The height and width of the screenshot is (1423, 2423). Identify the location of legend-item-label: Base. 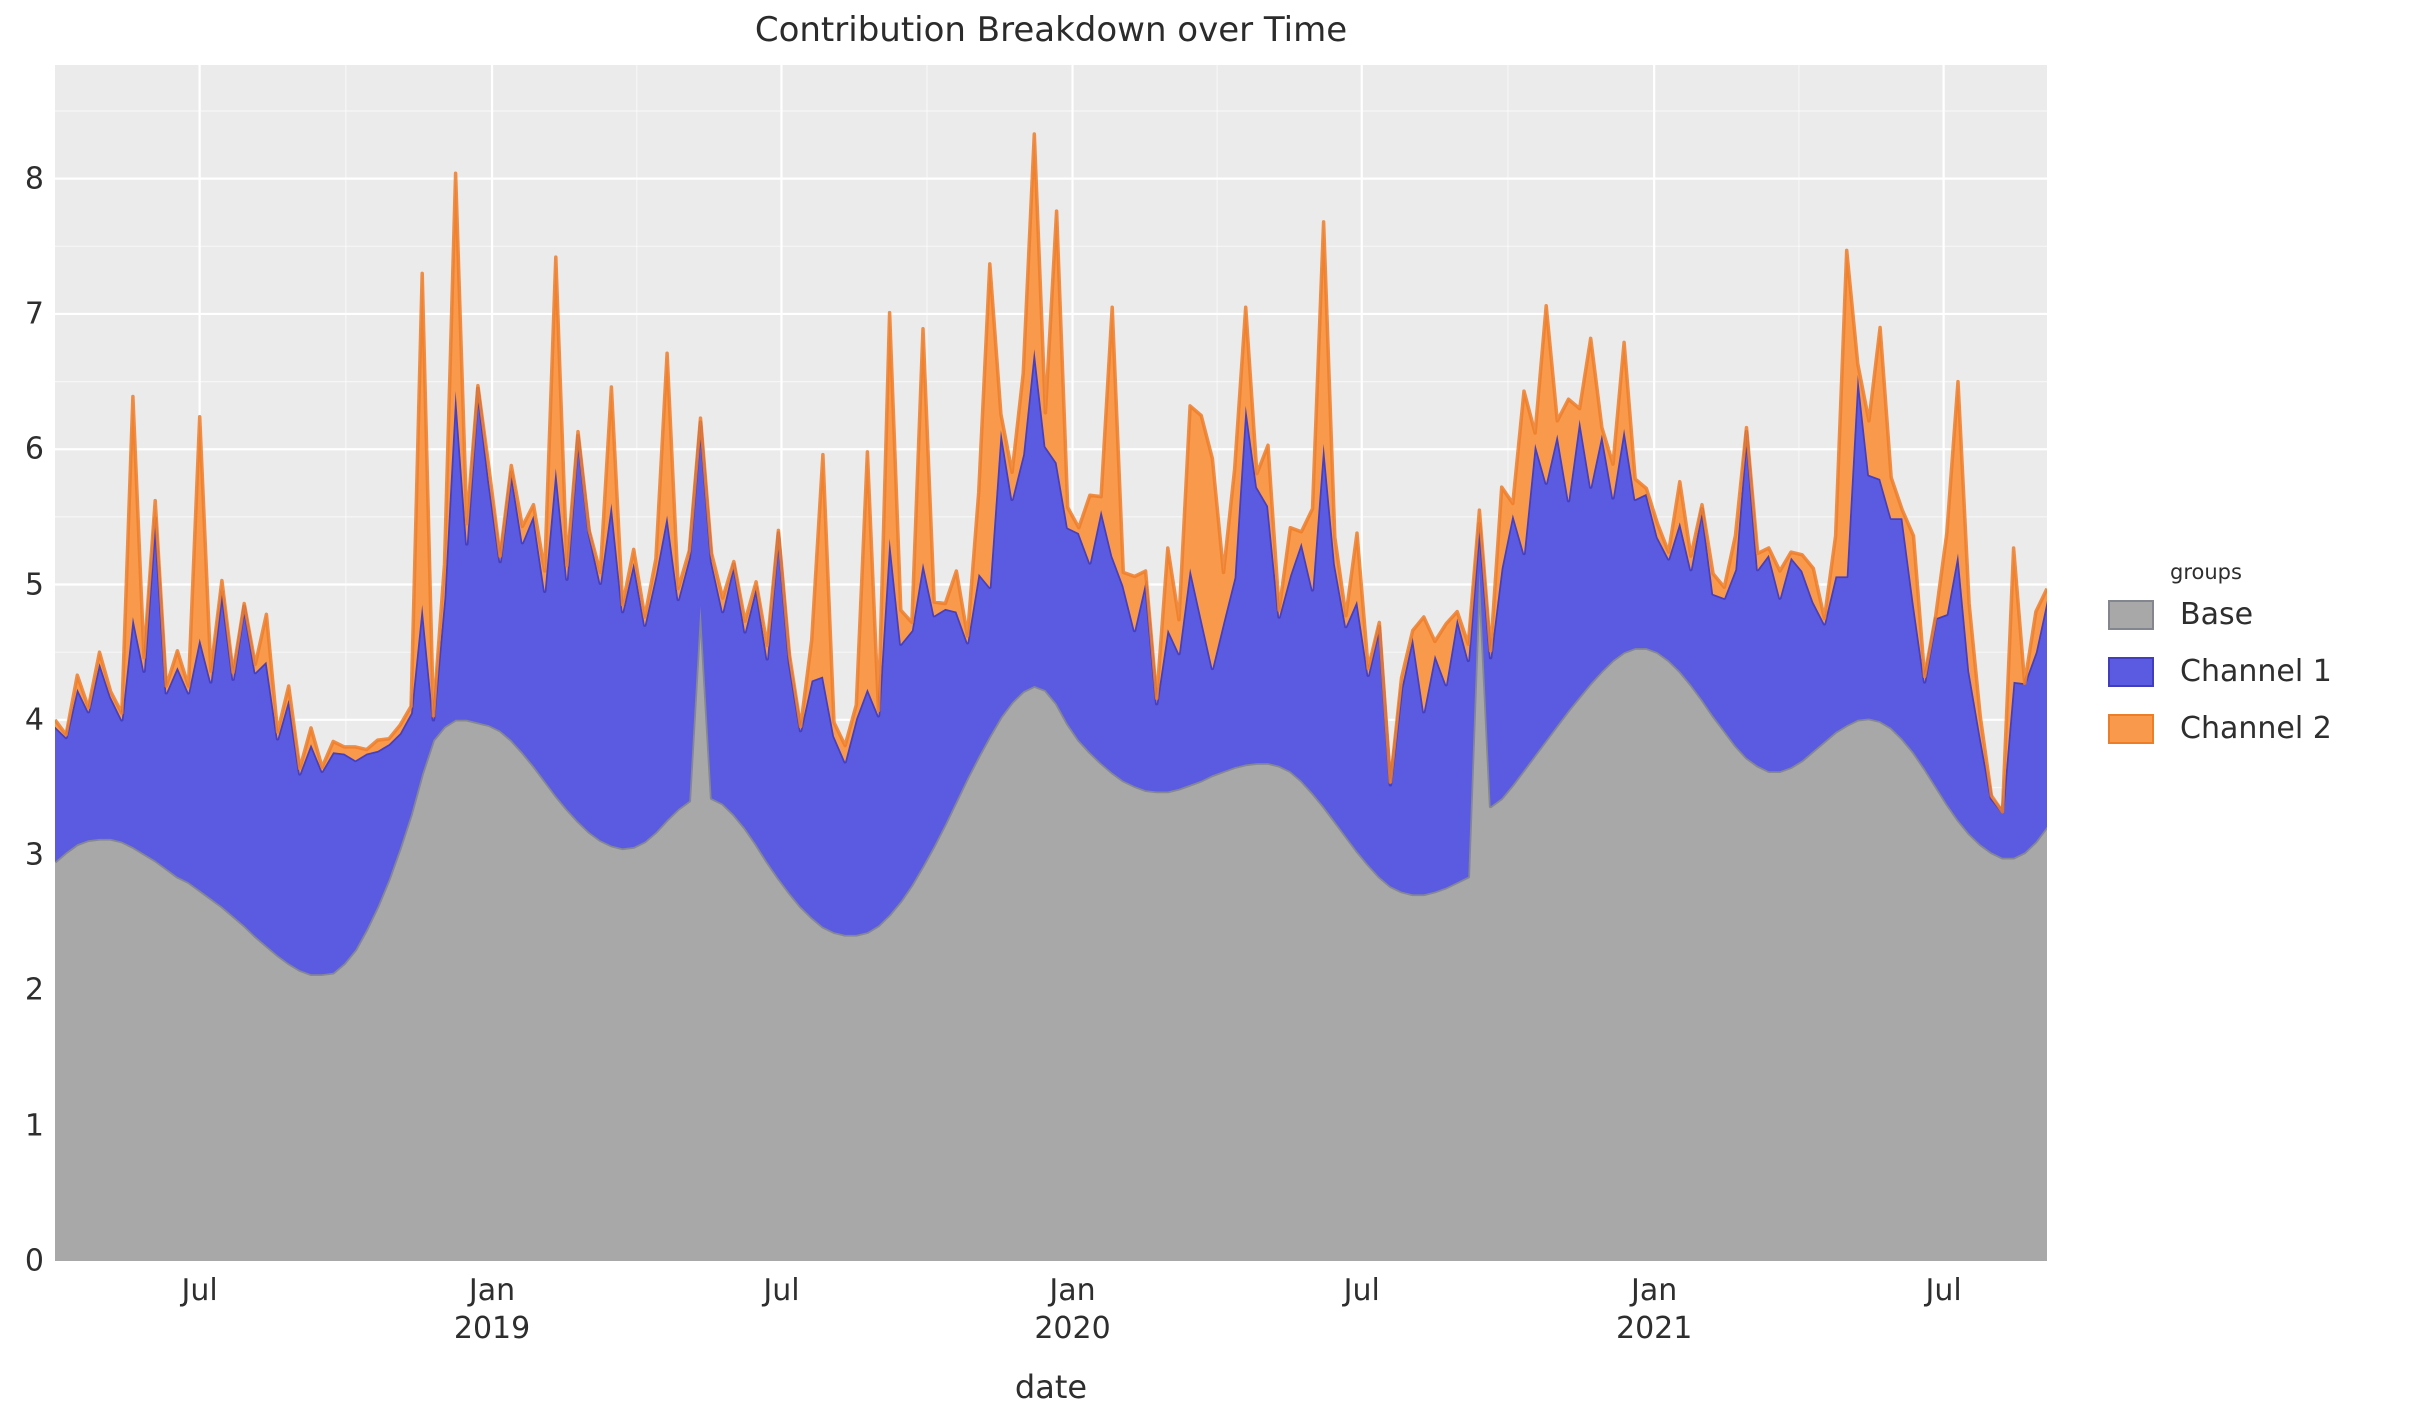
(2217, 614).